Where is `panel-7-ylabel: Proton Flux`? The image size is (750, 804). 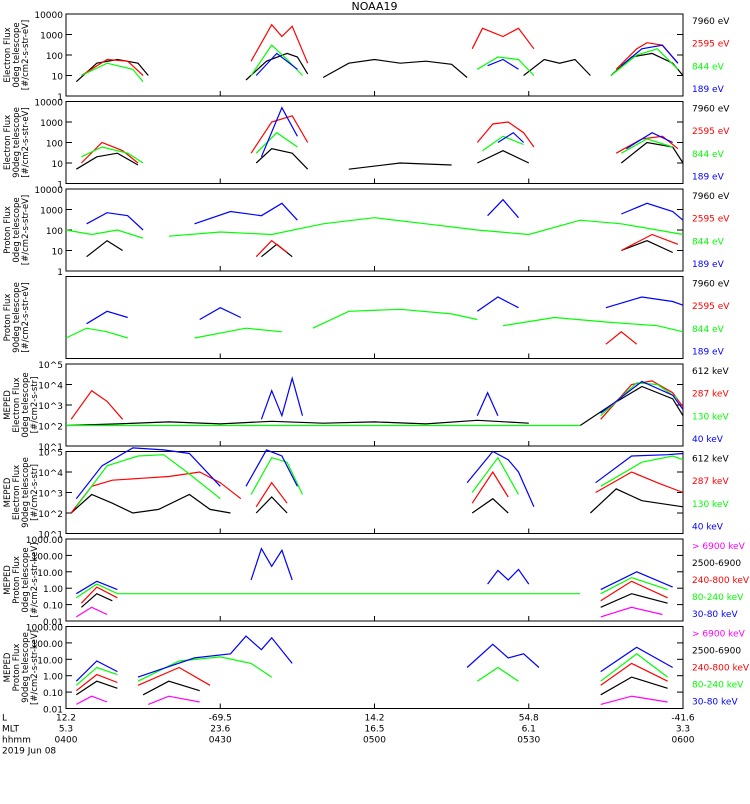
panel-7-ylabel: Proton Flux is located at coordinates (17, 580).